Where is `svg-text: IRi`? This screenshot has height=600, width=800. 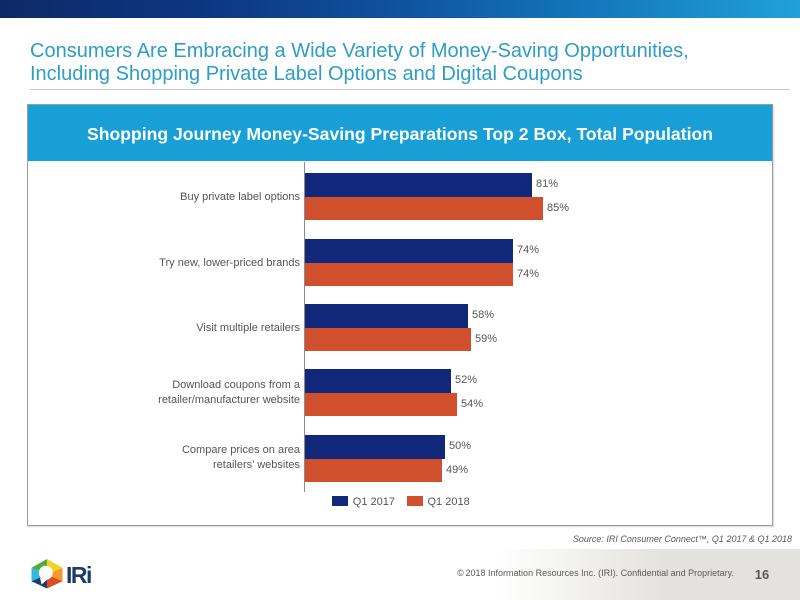
svg-text: IRi is located at coordinates (78, 575).